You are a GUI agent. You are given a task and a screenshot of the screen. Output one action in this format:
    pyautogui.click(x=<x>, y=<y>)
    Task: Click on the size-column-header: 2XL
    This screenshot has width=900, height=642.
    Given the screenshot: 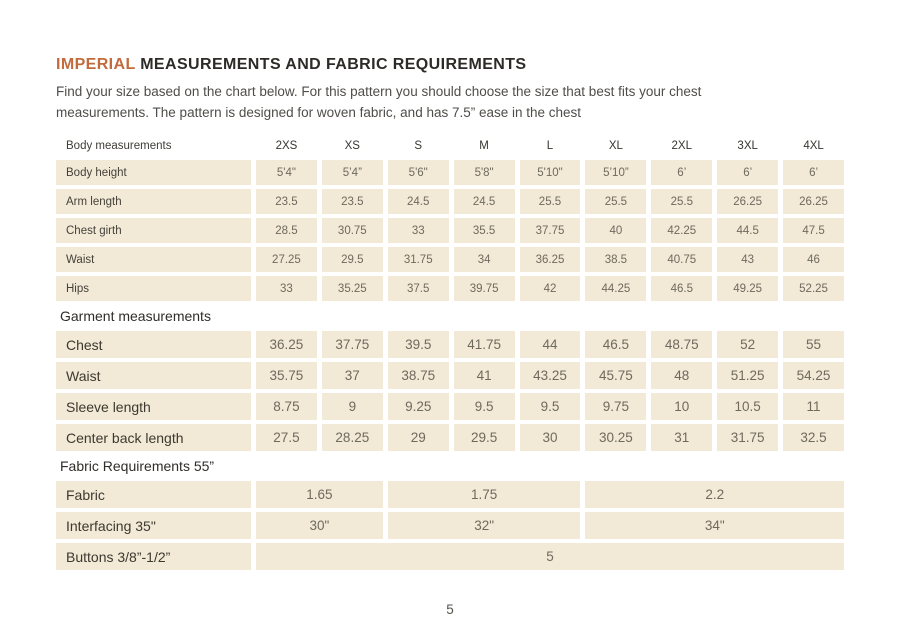 What is the action you would take?
    pyautogui.click(x=681, y=146)
    